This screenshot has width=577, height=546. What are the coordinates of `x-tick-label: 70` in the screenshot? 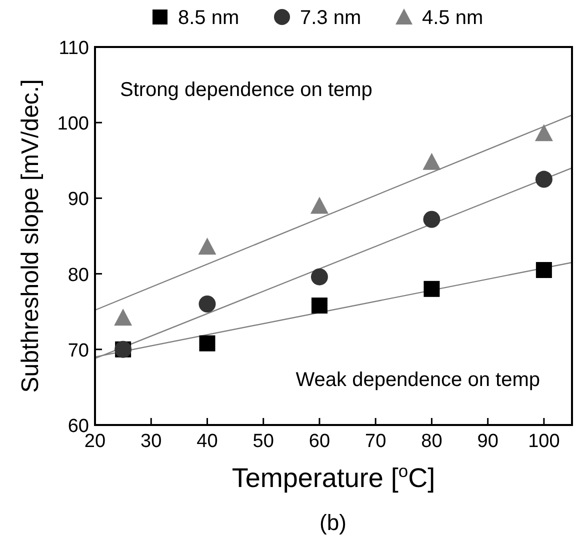 It's located at (375, 441).